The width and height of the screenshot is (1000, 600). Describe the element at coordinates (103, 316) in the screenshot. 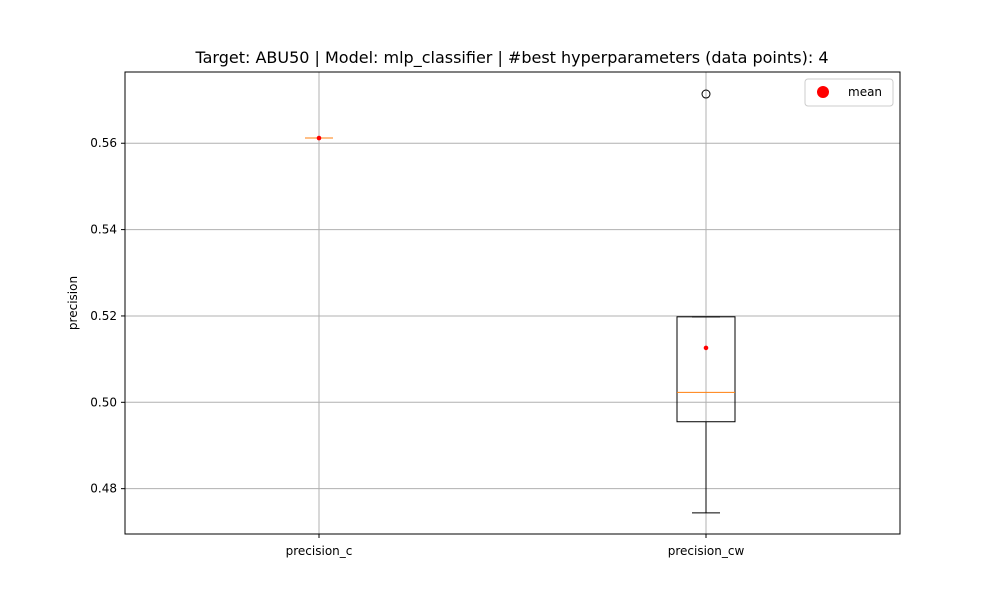

I see `y-tick-label: 0.52` at that location.